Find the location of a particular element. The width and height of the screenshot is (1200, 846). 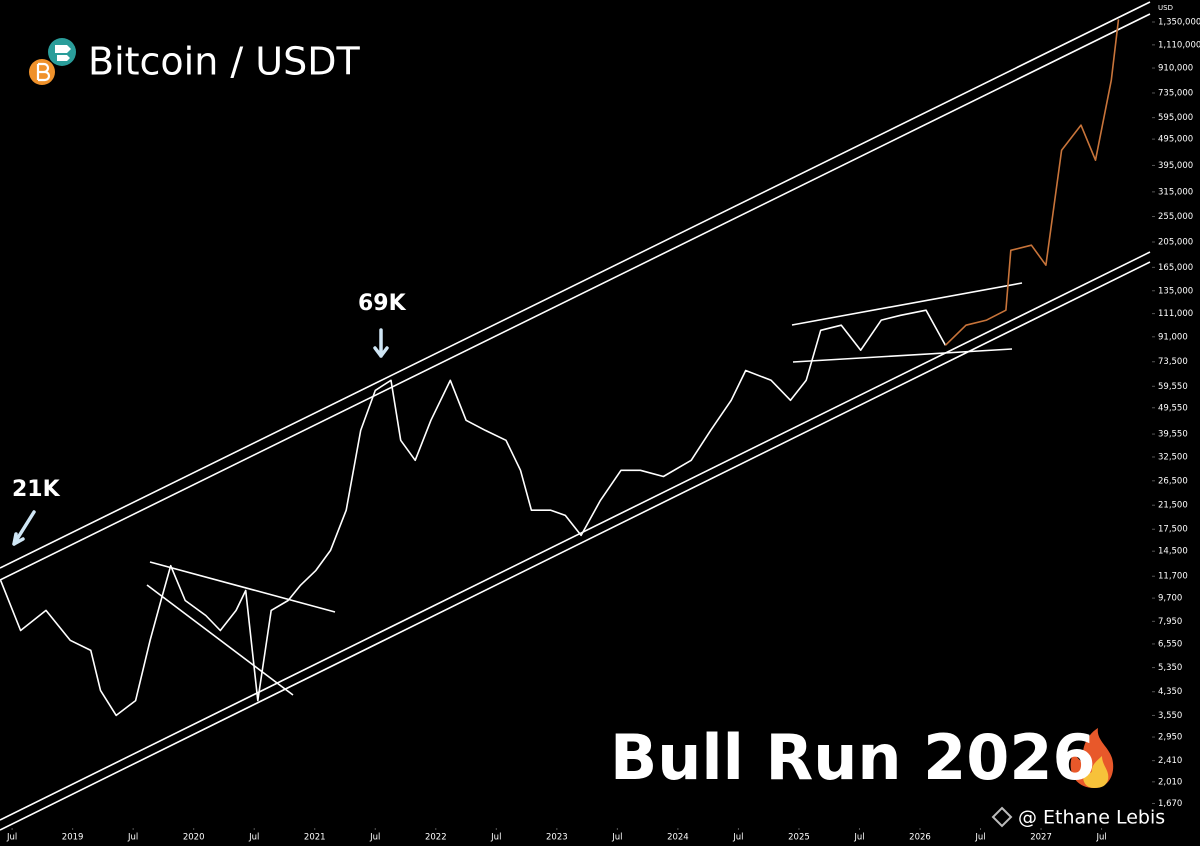

logo is located at coordinates (52, 61).